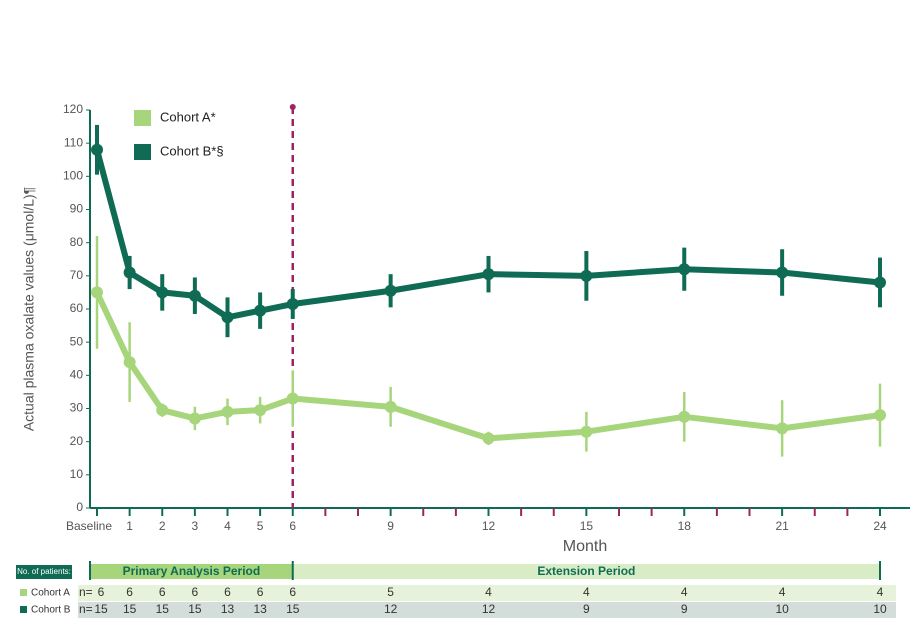 The height and width of the screenshot is (625, 911). I want to click on reference-dot, so click(292, 107).